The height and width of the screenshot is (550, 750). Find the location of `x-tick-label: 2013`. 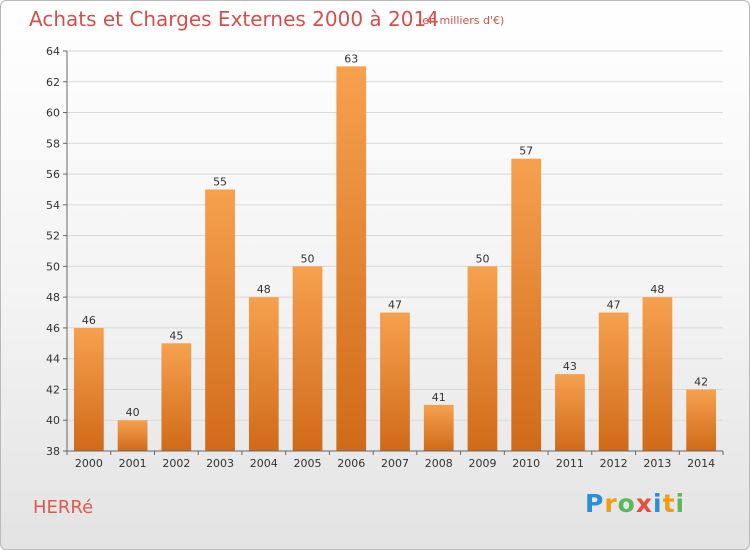

x-tick-label: 2013 is located at coordinates (657, 463).